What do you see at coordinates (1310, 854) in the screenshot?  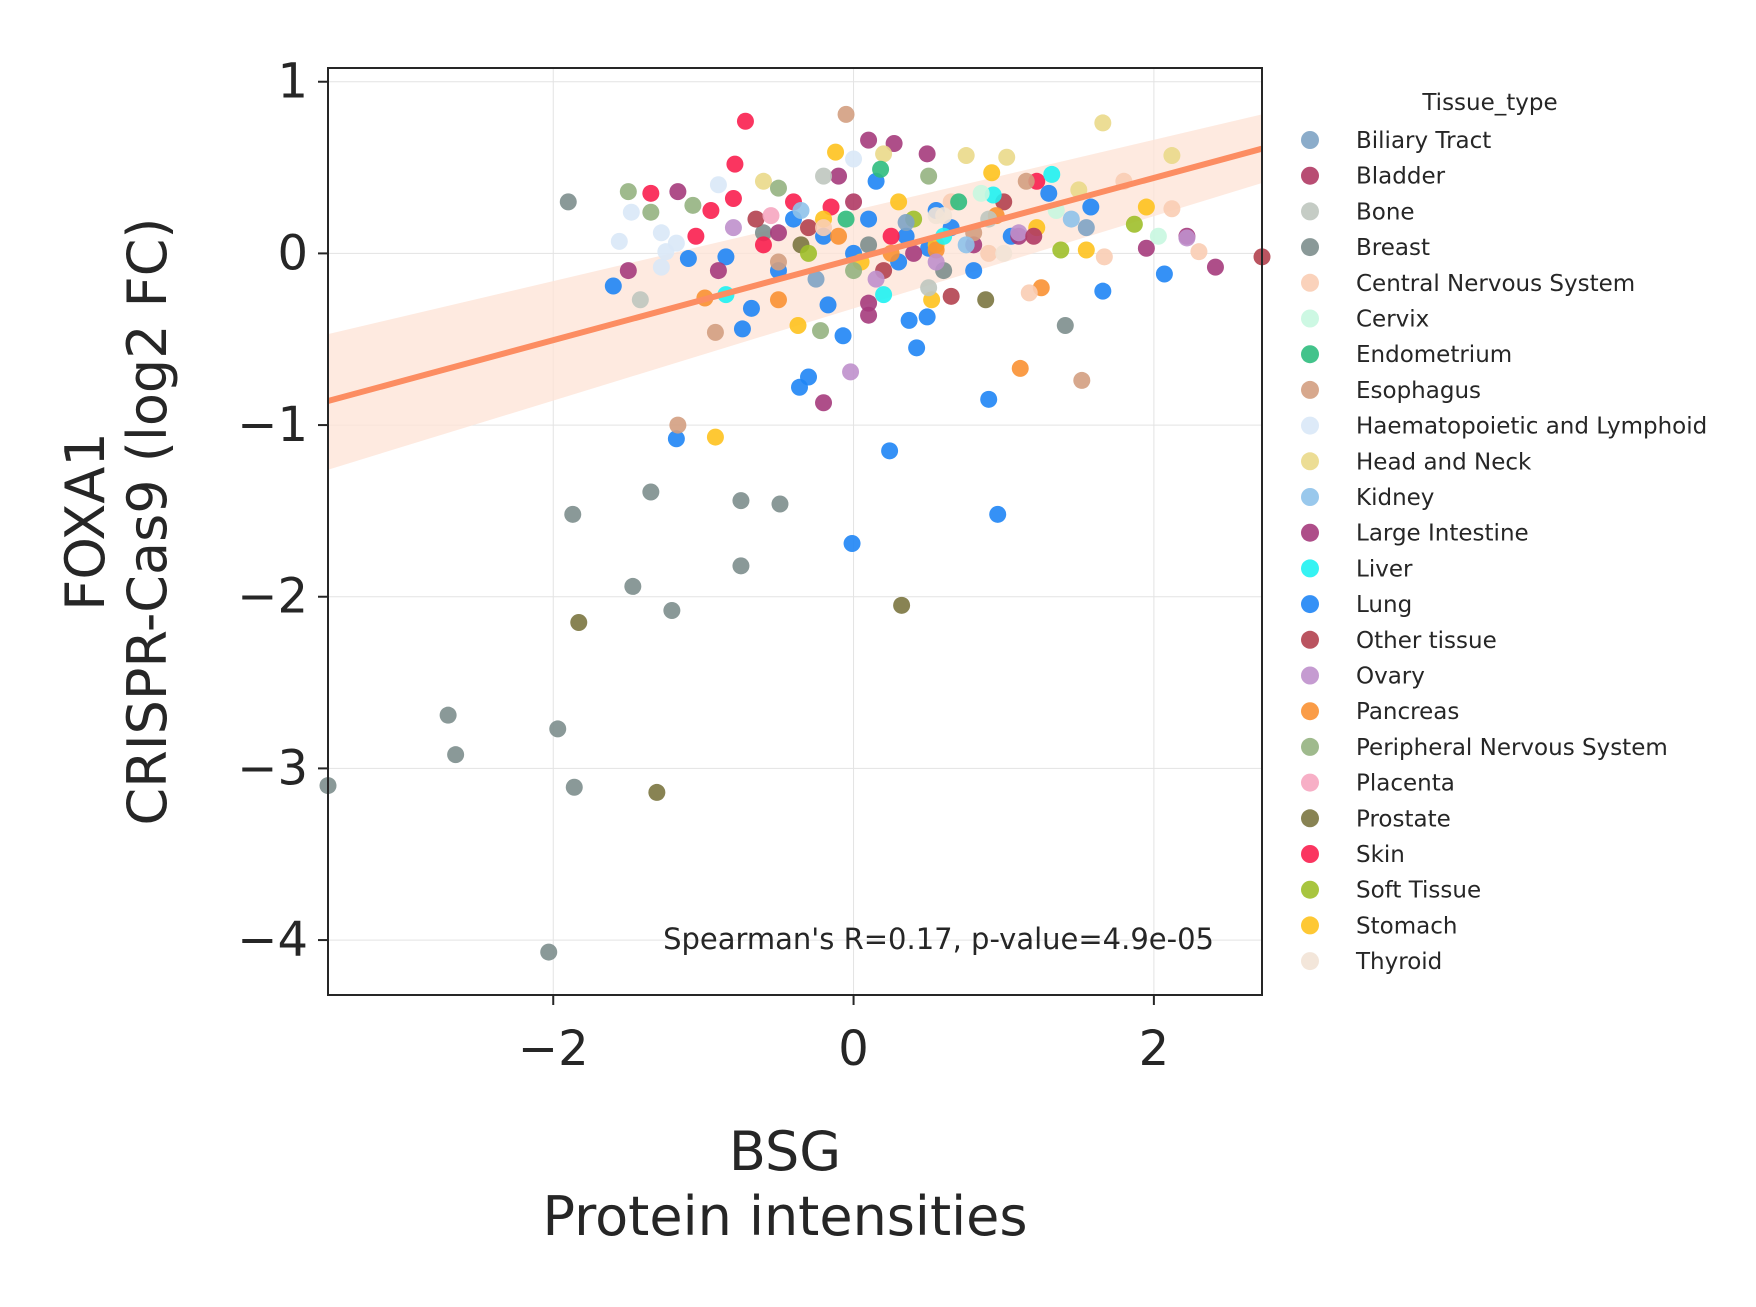 I see `legend-marker-skin` at bounding box center [1310, 854].